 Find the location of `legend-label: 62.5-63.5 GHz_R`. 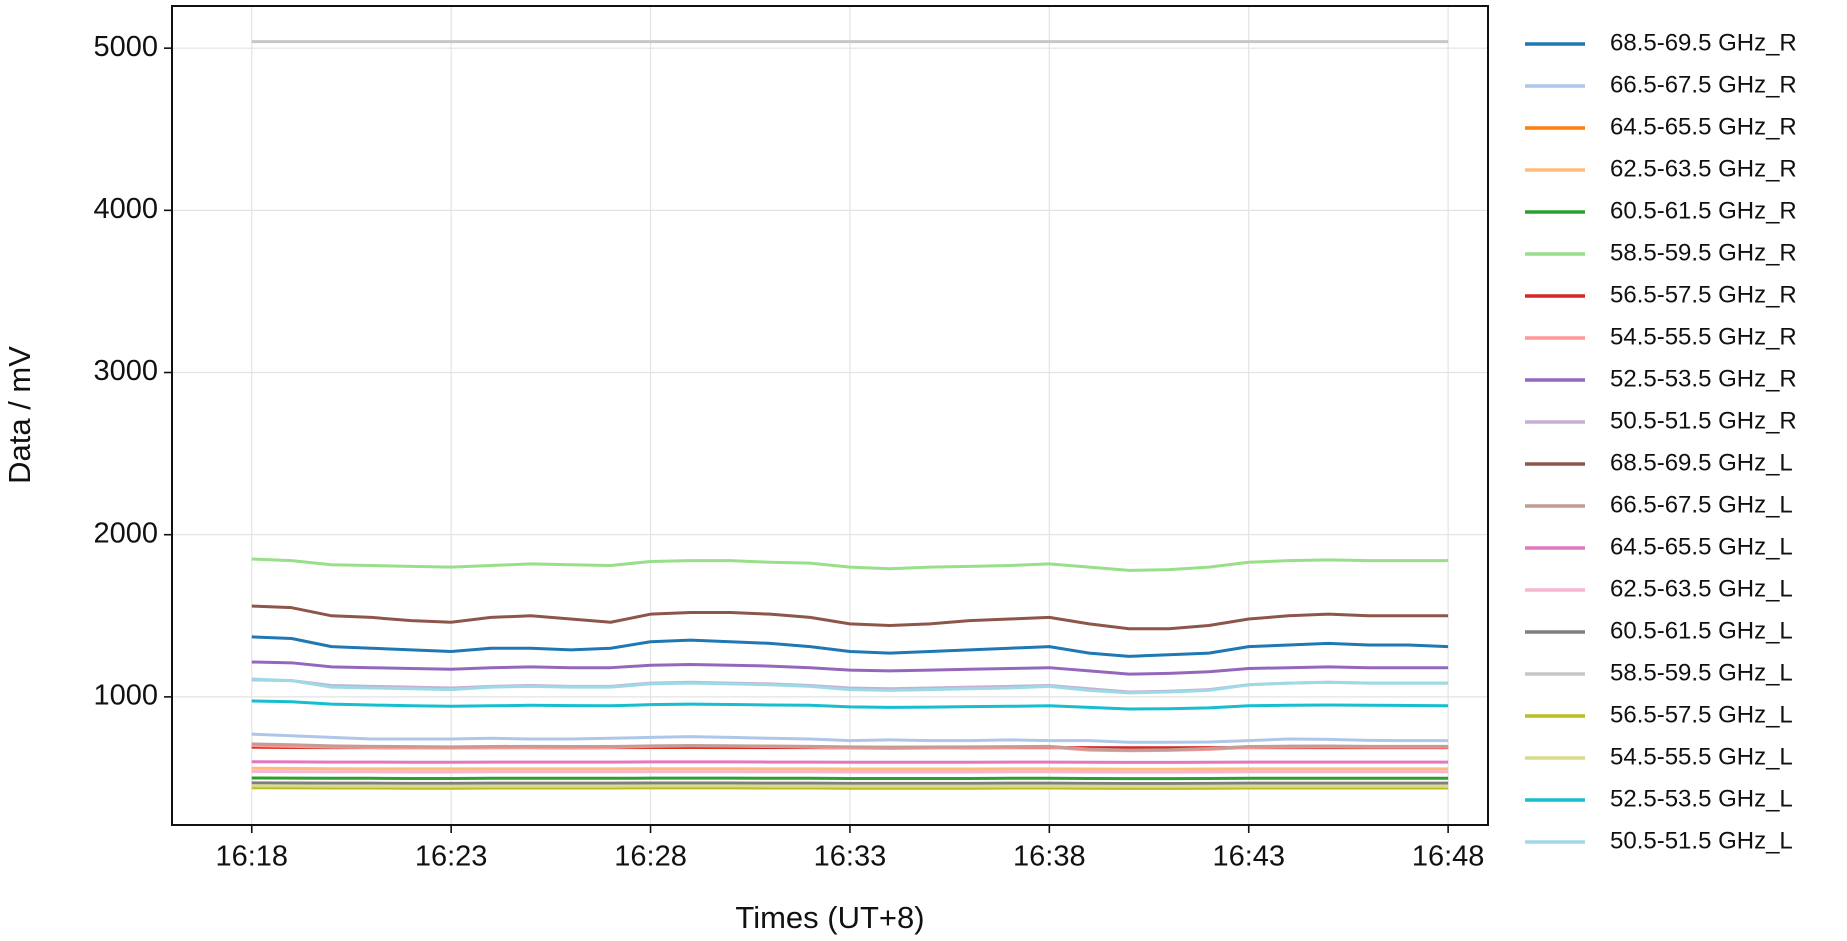

legend-label: 62.5-63.5 GHz_R is located at coordinates (1703, 168).